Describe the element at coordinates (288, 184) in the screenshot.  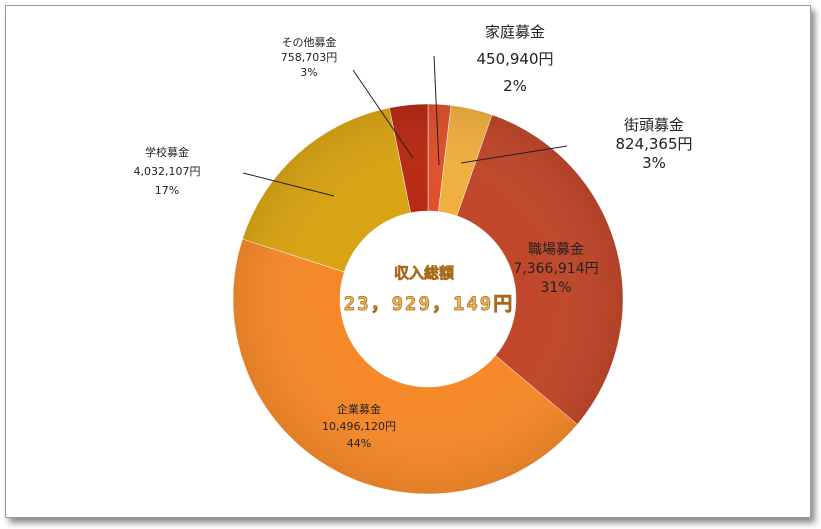
I see `leader-line-gakko` at that location.